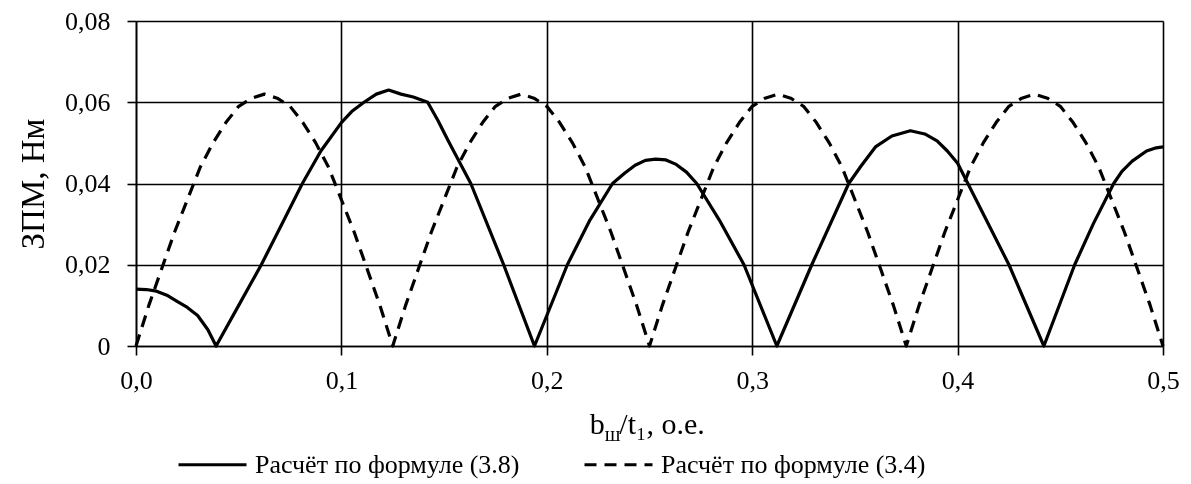  What do you see at coordinates (33, 184) in the screenshot?
I see `y-axis-title: ЗПМ, Нм` at bounding box center [33, 184].